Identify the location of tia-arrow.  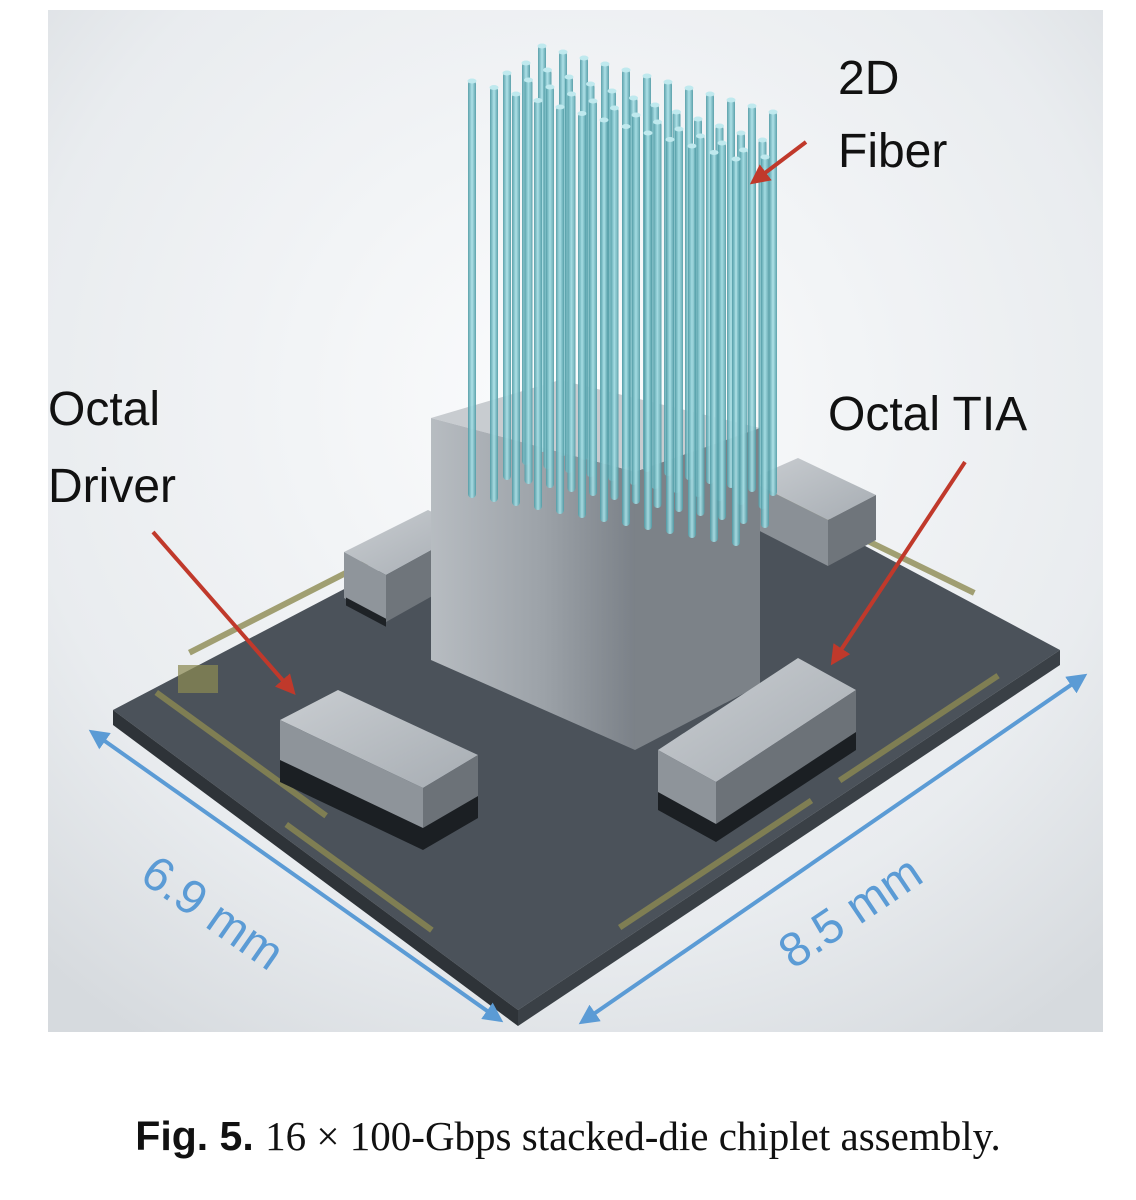
(898, 563).